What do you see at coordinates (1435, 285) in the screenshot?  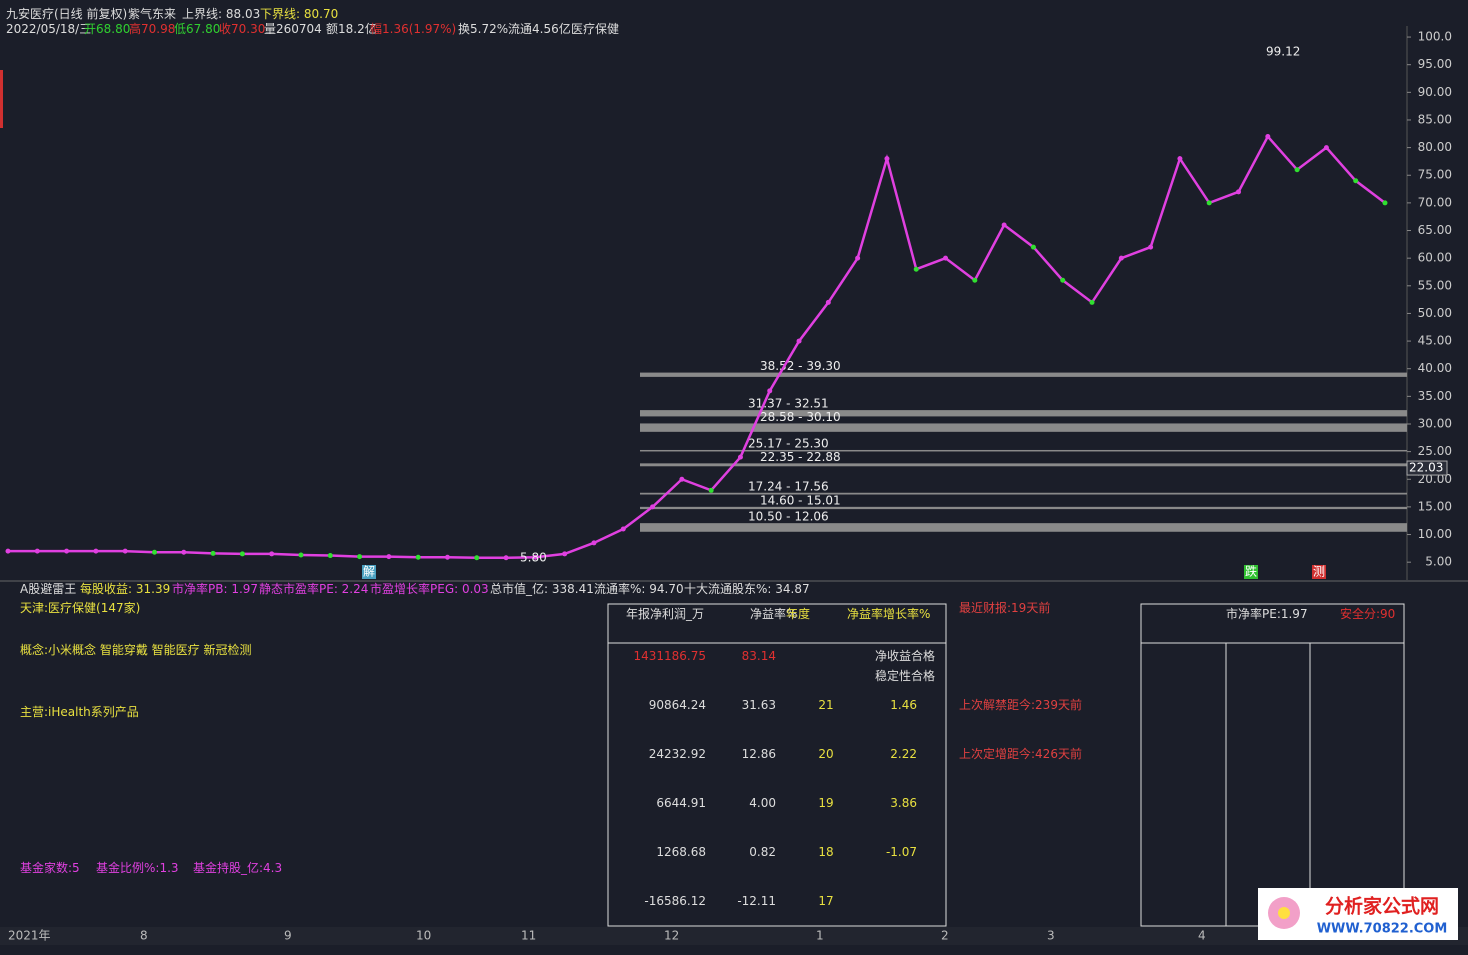 I see `y-tick-label: 55.00` at bounding box center [1435, 285].